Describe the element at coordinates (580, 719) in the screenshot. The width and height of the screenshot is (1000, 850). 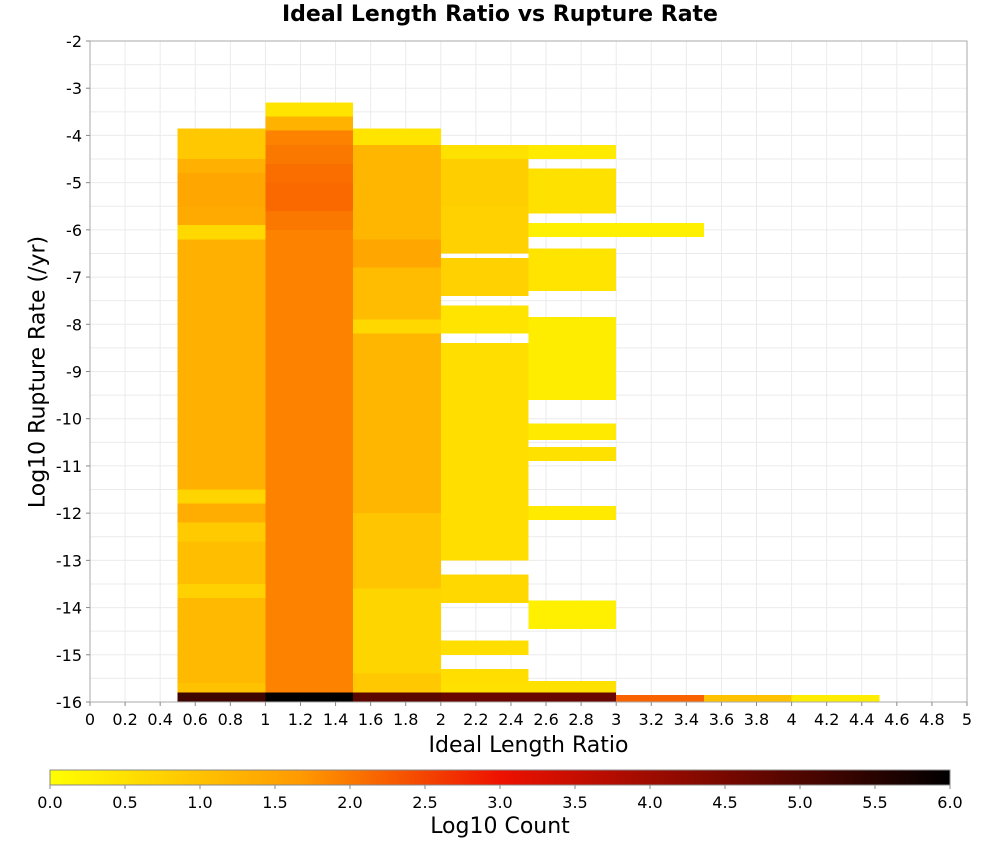
I see `x-tick-label: 2.8` at that location.